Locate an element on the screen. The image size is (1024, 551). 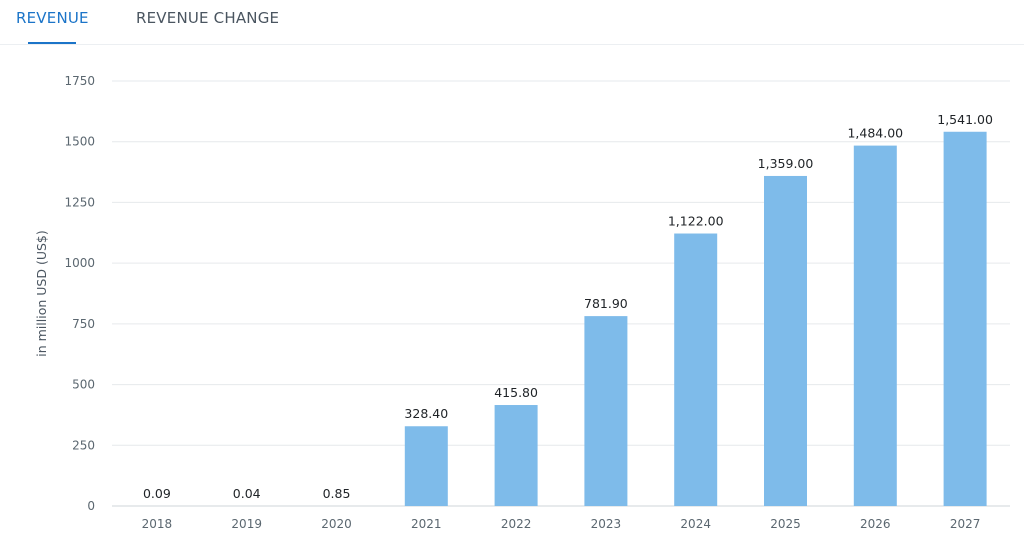
x-tick-label: 2024 is located at coordinates (695, 524).